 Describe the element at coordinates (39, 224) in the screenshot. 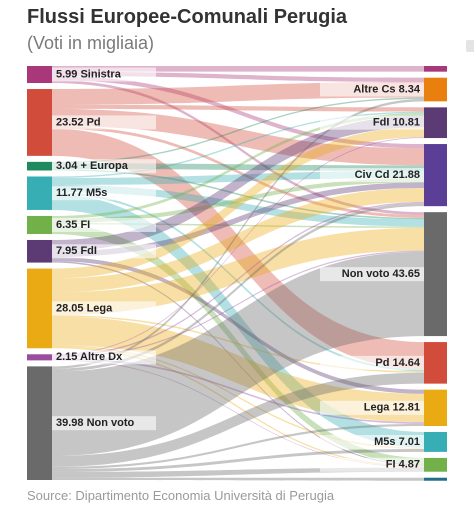

I see `source-node-fi` at that location.